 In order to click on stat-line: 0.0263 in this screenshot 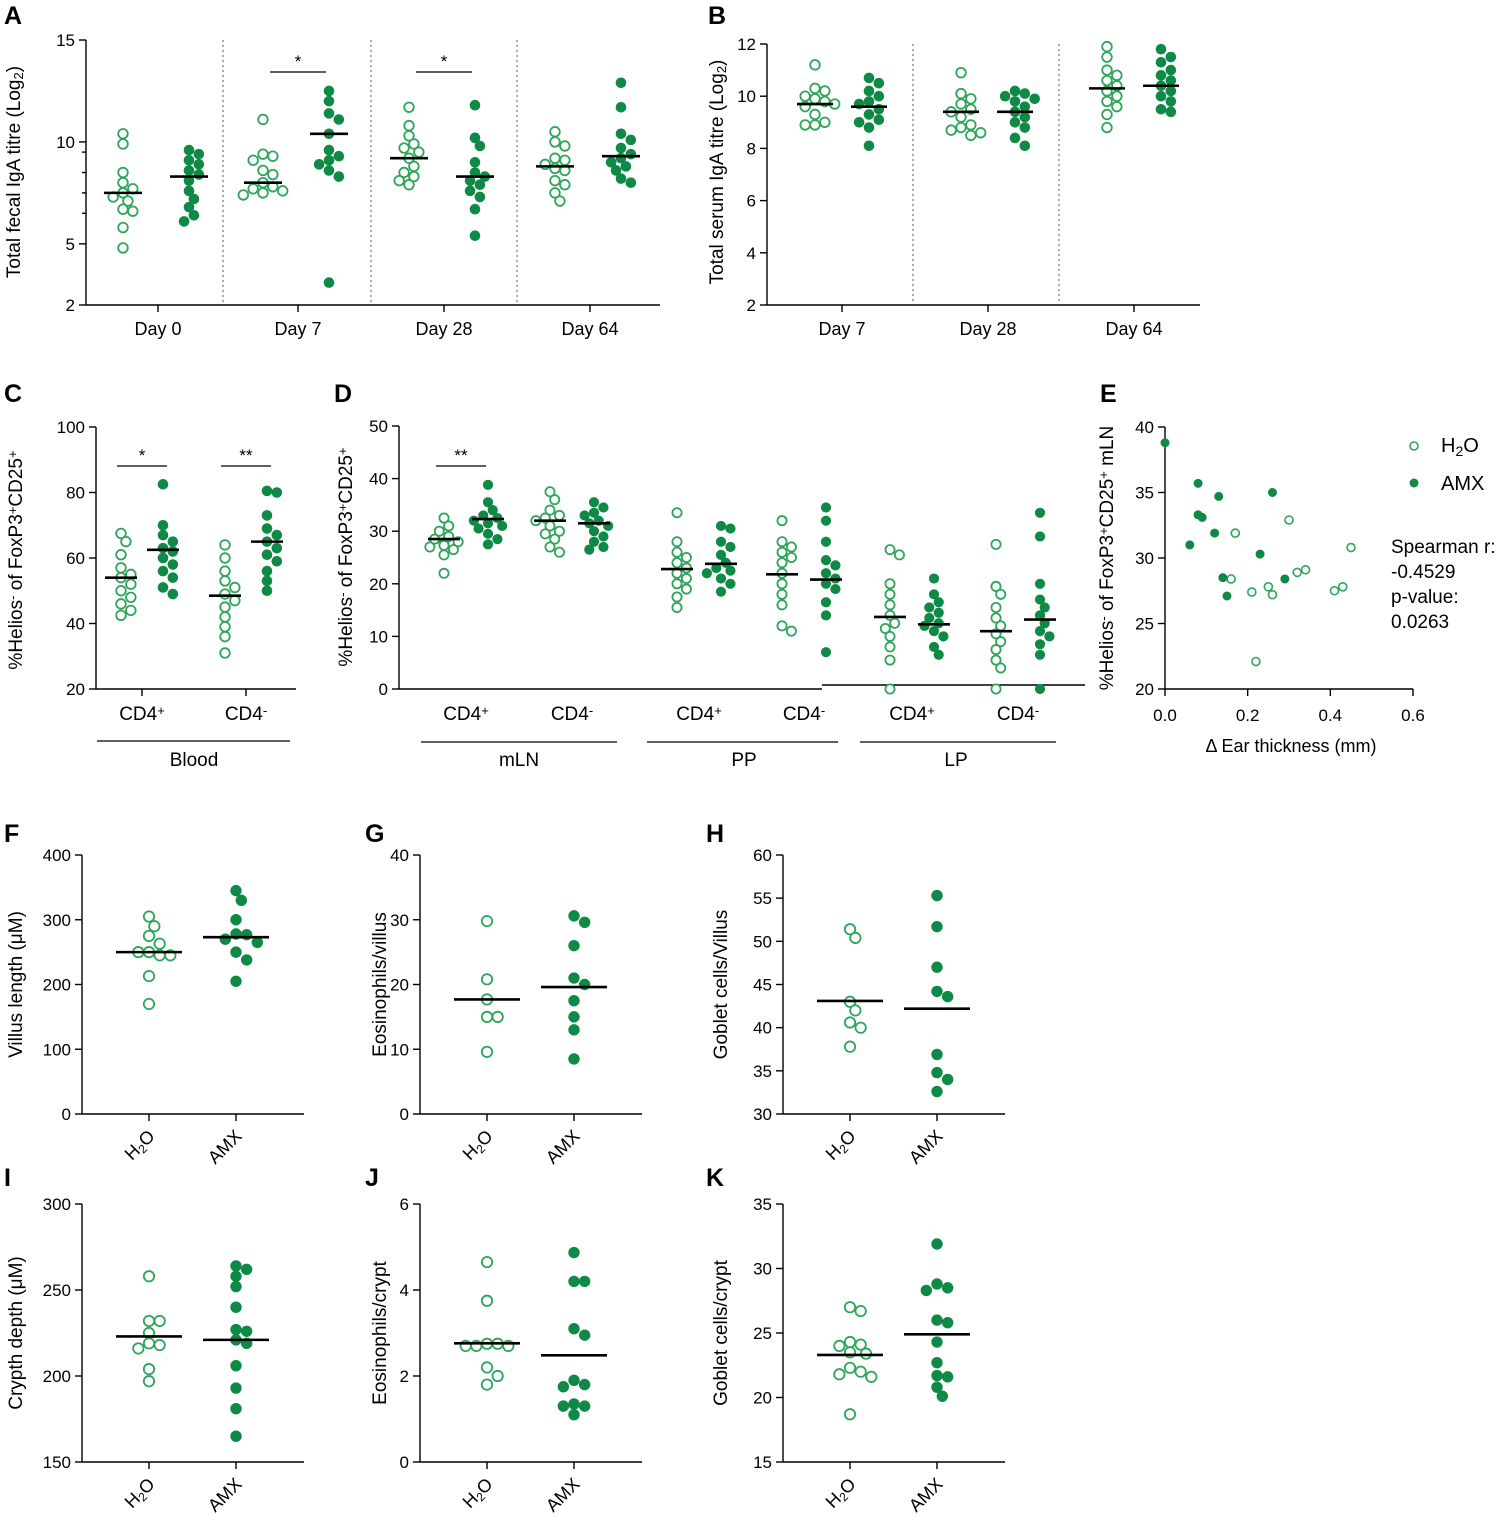, I will do `click(1420, 622)`.